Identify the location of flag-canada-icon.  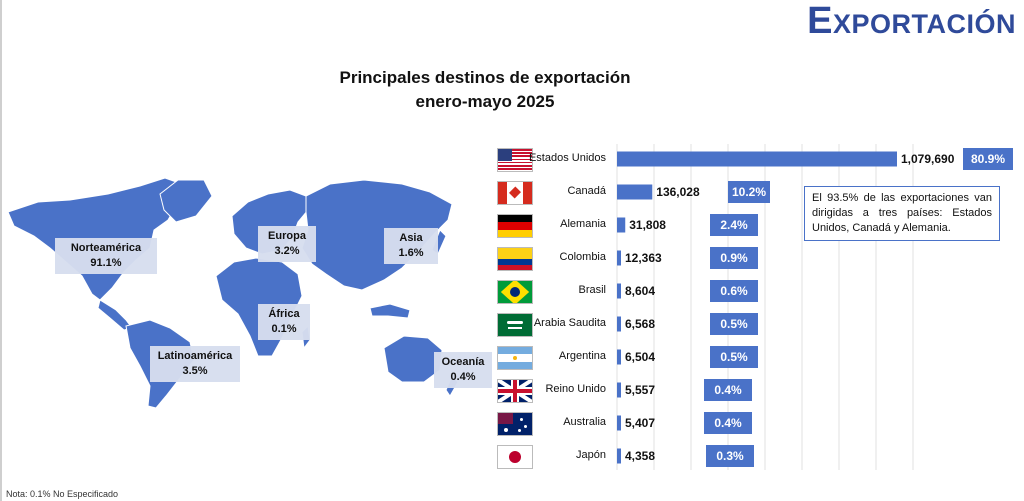
(515, 193).